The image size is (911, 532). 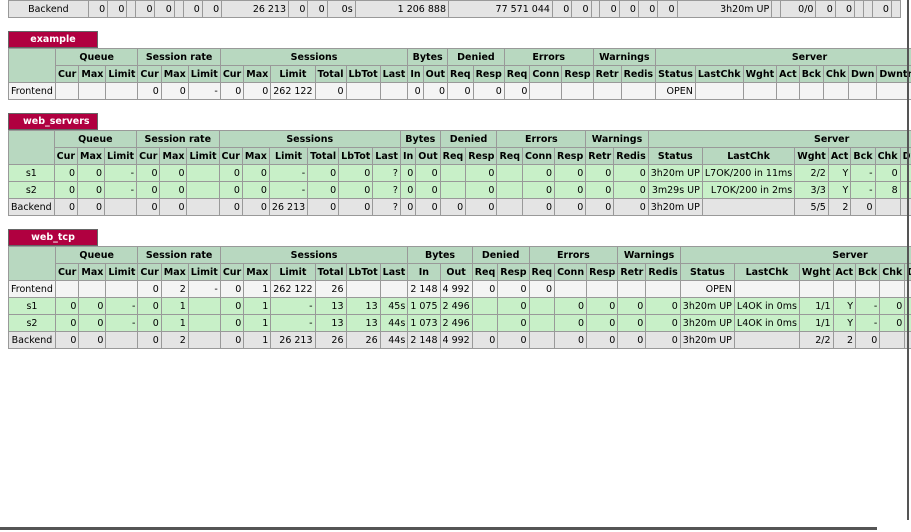 What do you see at coordinates (893, 74) in the screenshot?
I see `column-header: Dwntme` at bounding box center [893, 74].